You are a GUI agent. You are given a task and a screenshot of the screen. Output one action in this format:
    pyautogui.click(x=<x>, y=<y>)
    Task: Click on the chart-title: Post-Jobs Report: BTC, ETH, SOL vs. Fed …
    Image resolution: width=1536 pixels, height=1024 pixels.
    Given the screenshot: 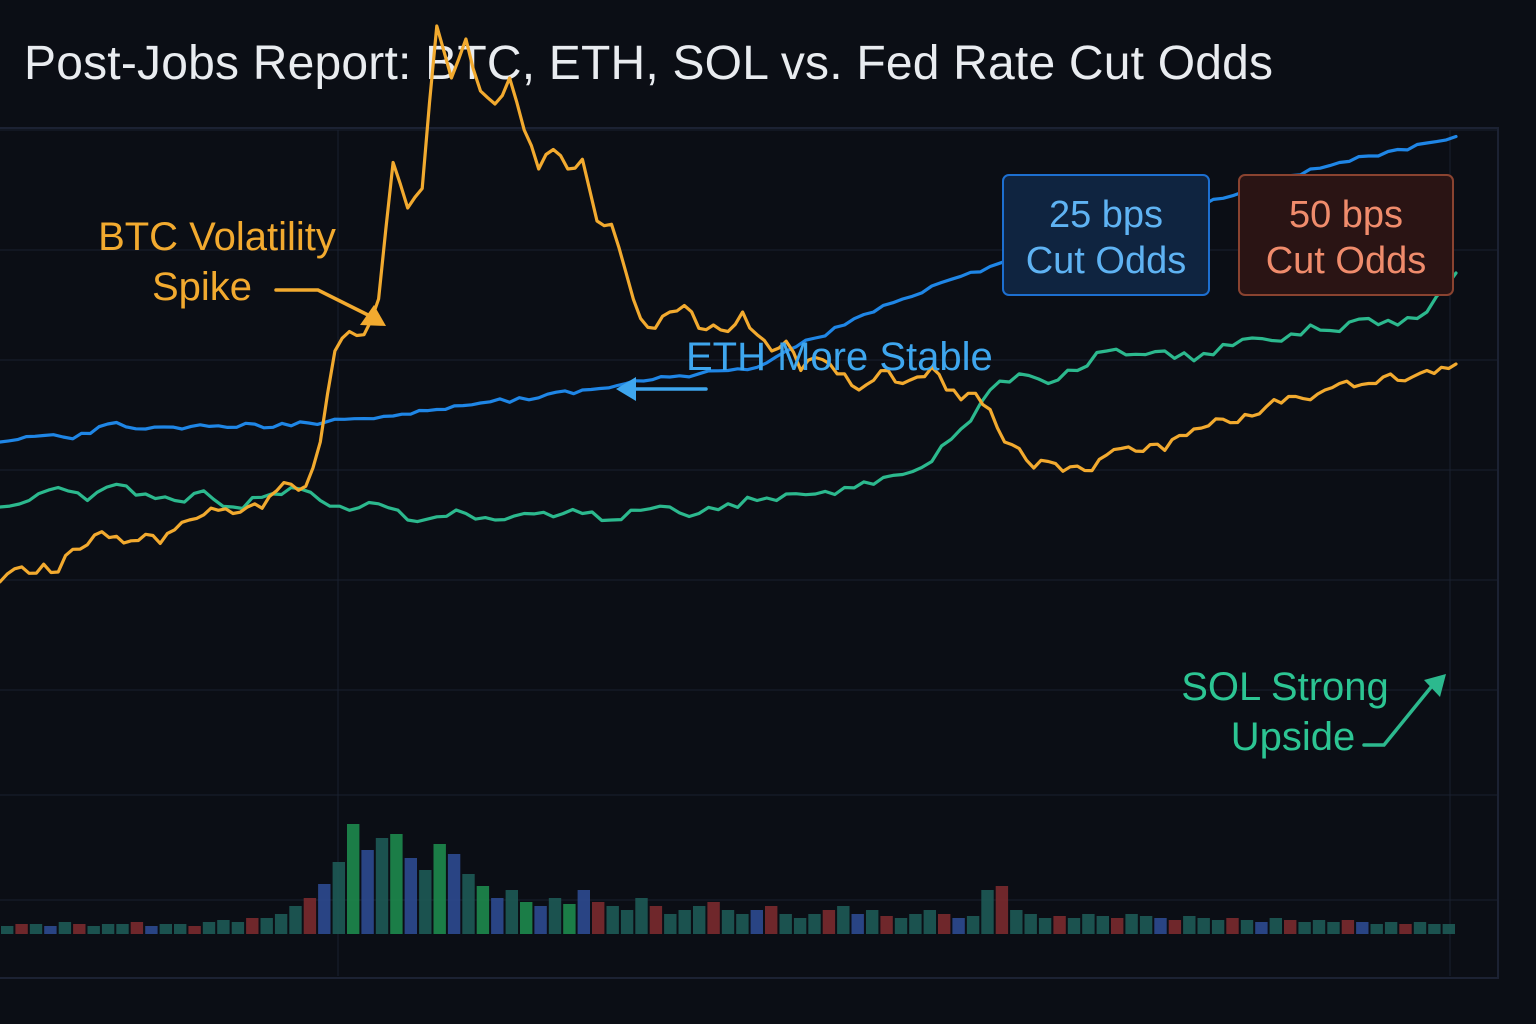 What is the action you would take?
    pyautogui.click(x=649, y=63)
    